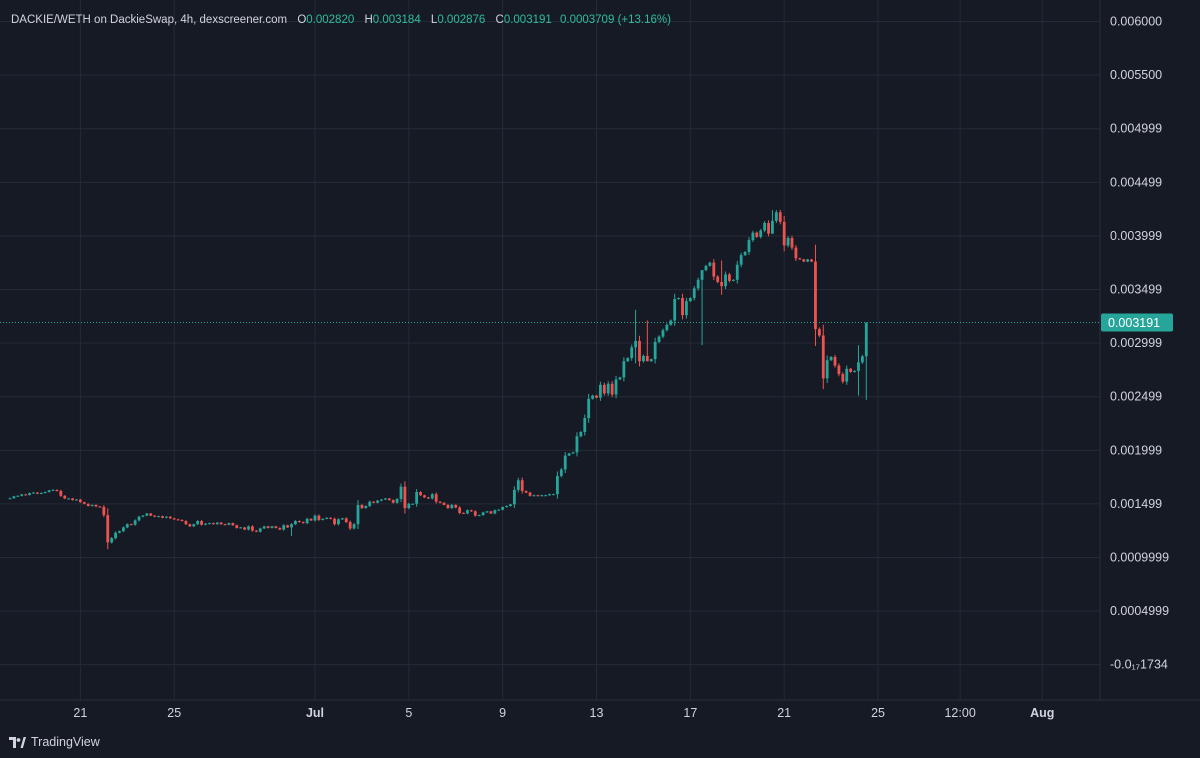  Describe the element at coordinates (1134, 323) in the screenshot. I see `last-price-label: 0.003191` at that location.